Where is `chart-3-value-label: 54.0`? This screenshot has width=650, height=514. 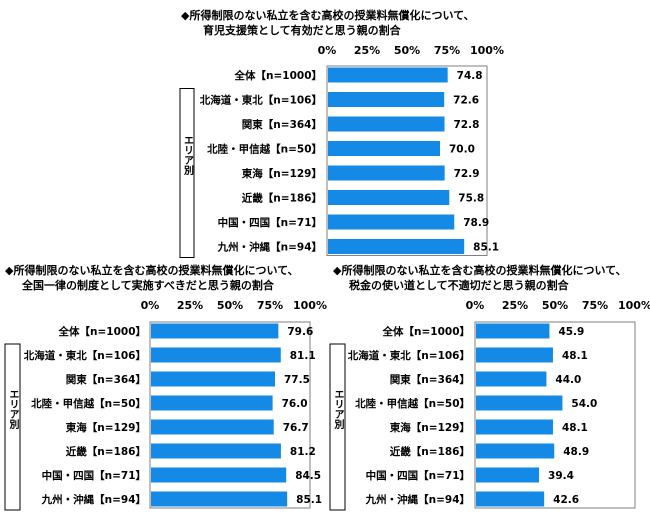
chart-3-value-label: 54.0 is located at coordinates (584, 404).